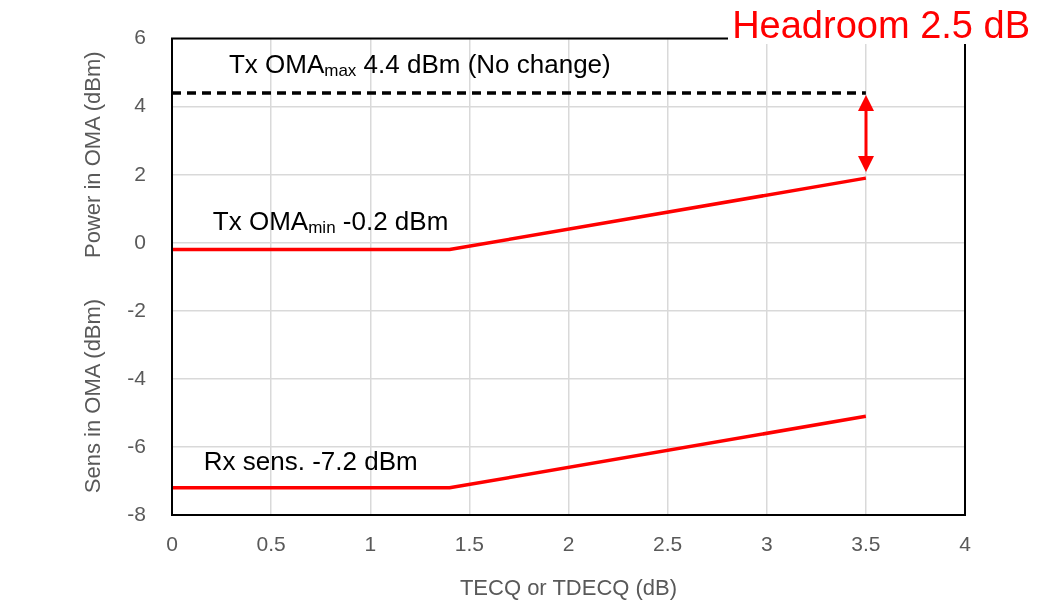 This screenshot has height=606, width=1056. Describe the element at coordinates (866, 544) in the screenshot. I see `x-tick-label: 3.5` at that location.